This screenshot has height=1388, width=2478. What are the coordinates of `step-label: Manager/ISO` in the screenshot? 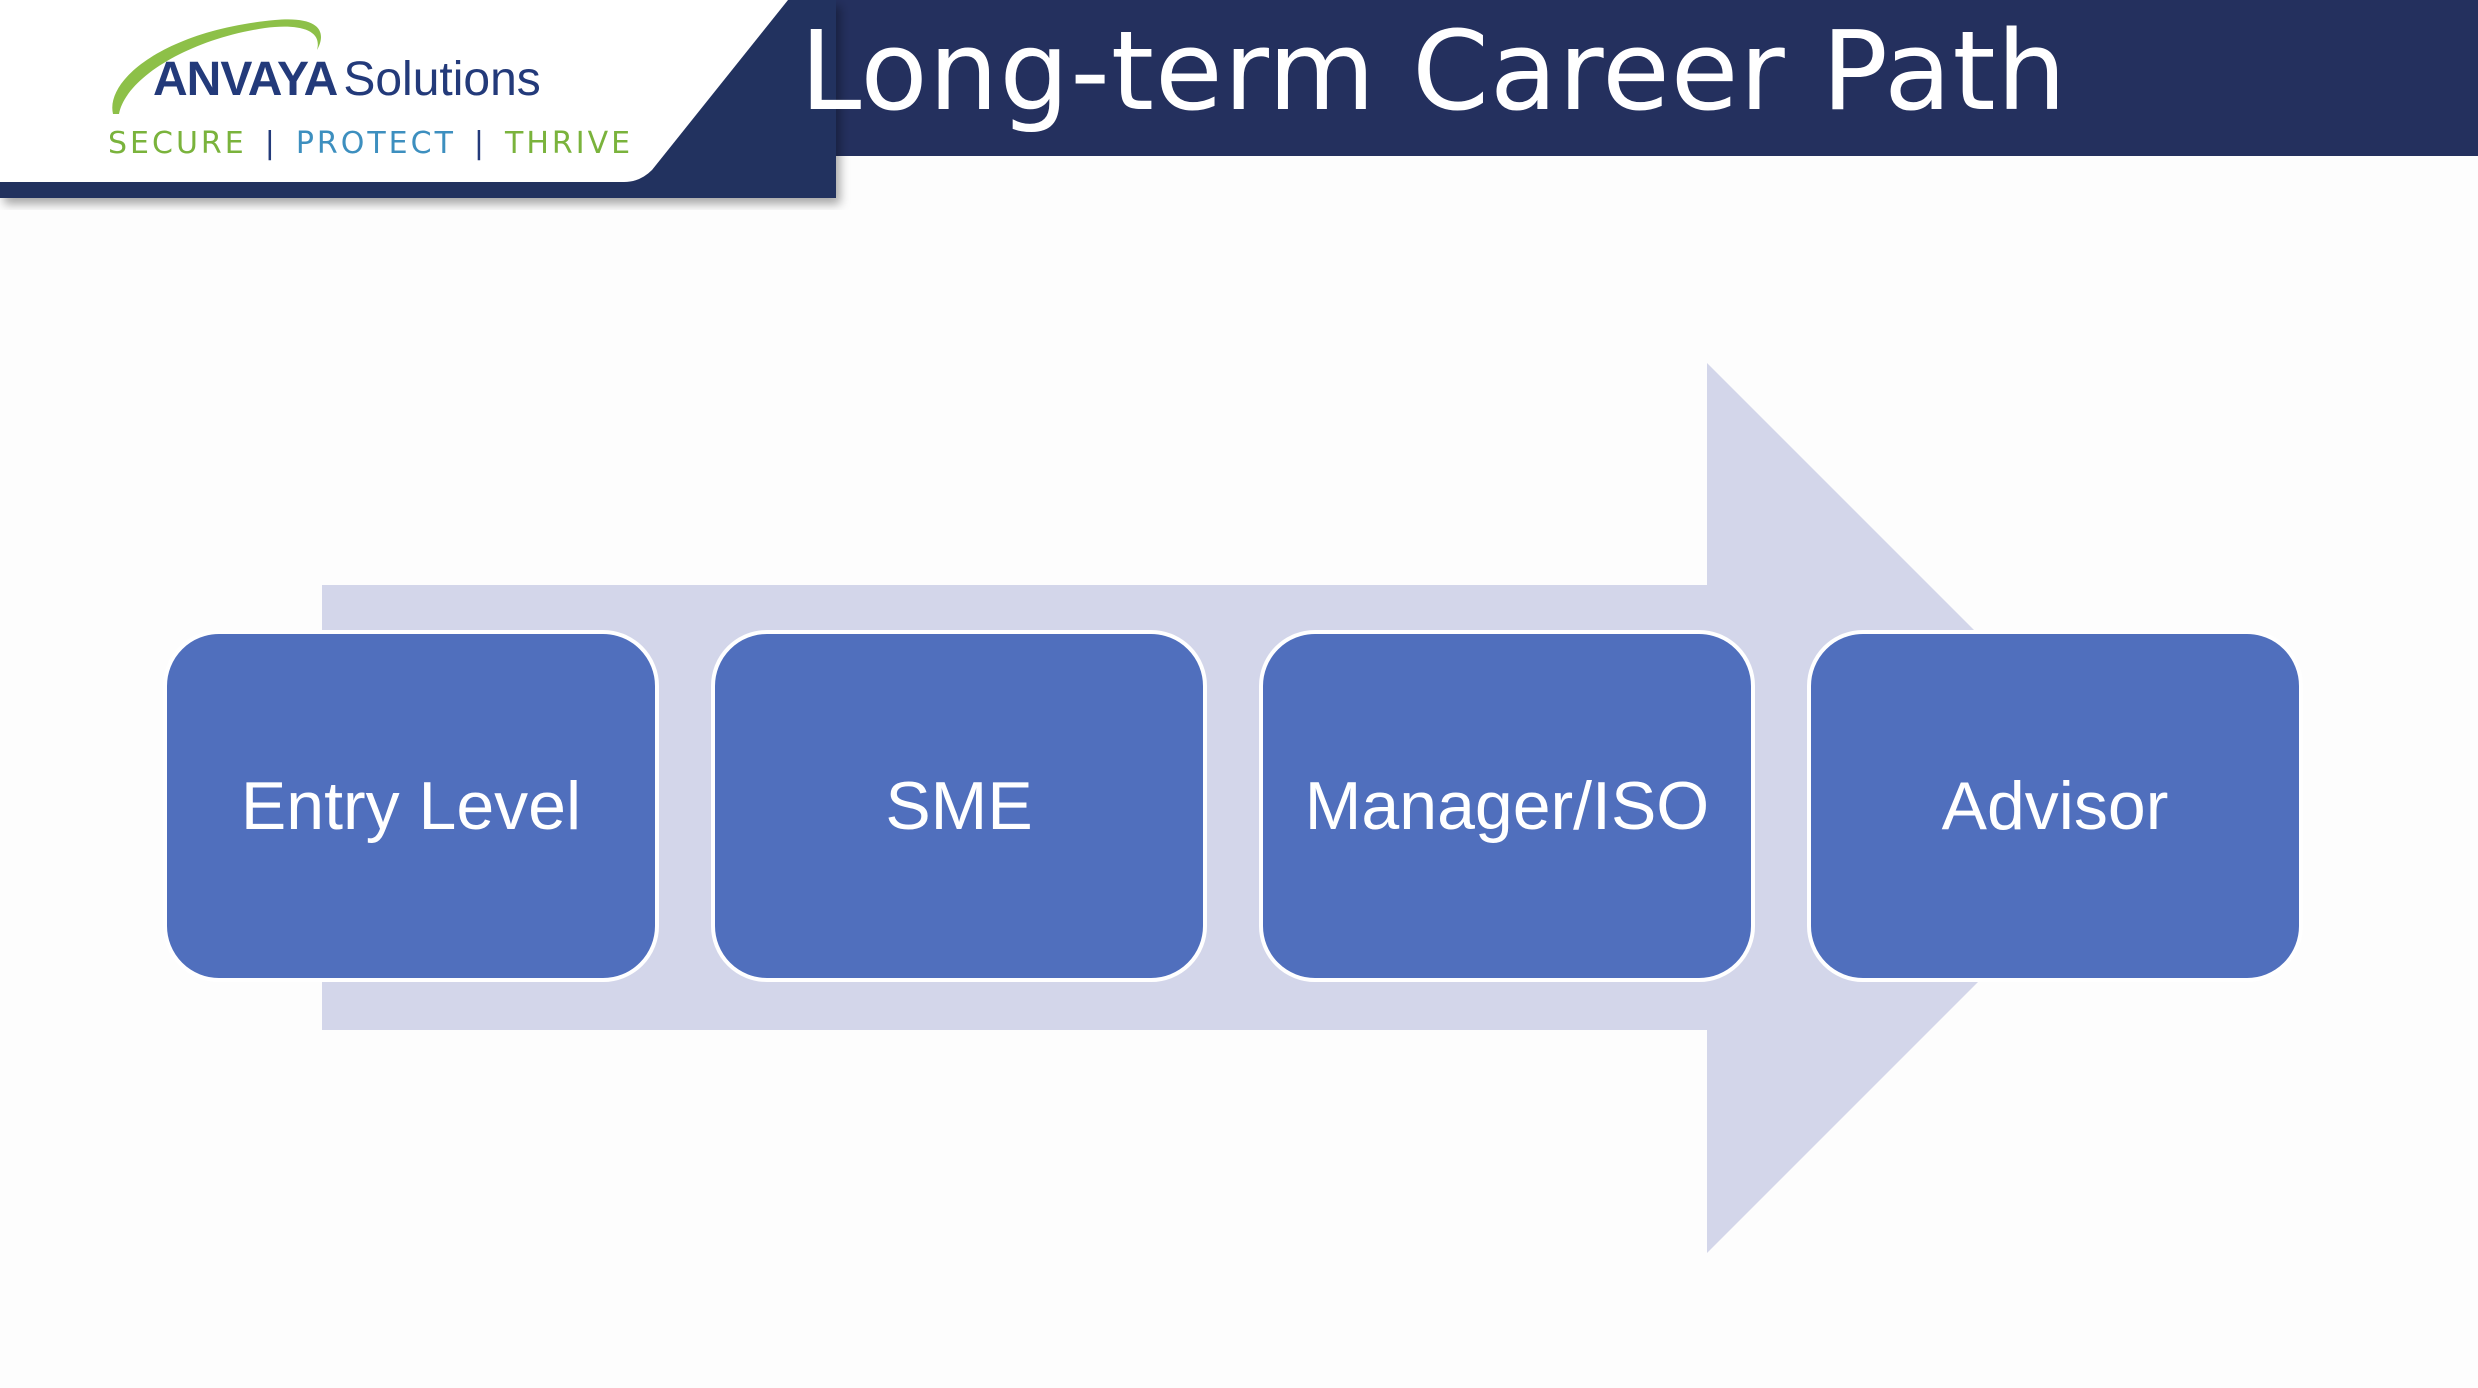 It's located at (1507, 806).